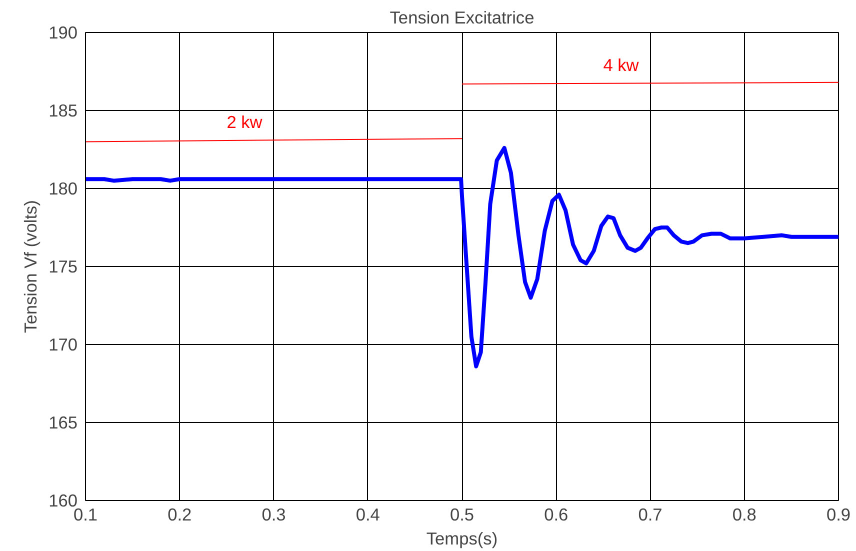 The width and height of the screenshot is (856, 551). What do you see at coordinates (838, 514) in the screenshot?
I see `x-tick-label: 0.9` at bounding box center [838, 514].